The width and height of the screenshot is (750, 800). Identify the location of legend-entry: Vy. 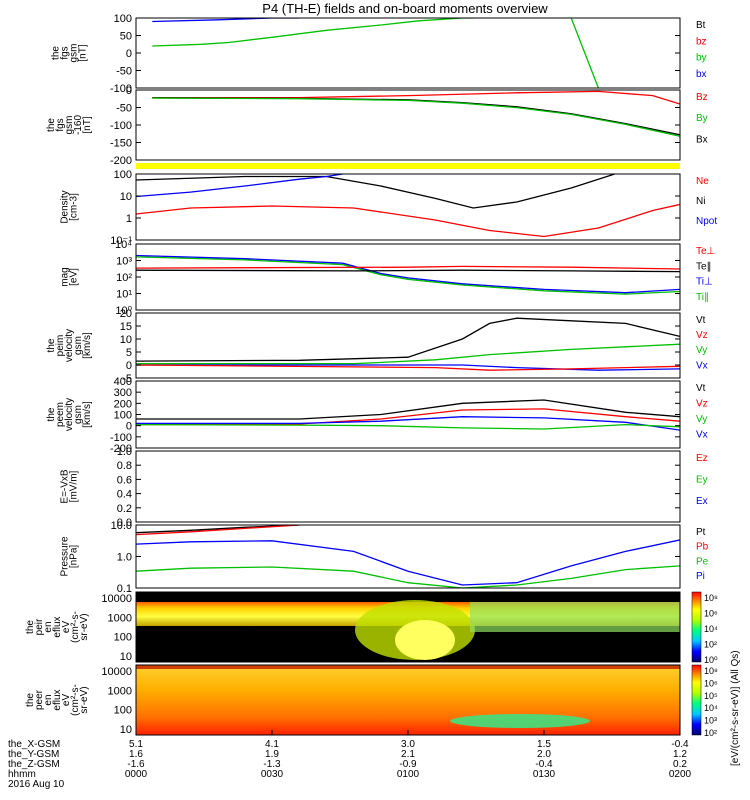
(701, 419).